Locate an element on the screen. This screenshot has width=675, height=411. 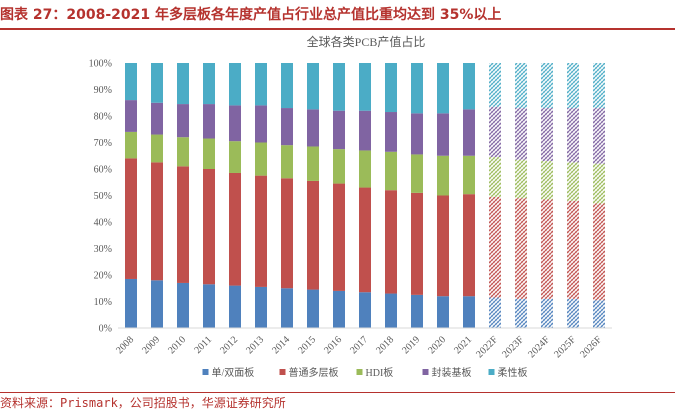
bar-stack-2008 is located at coordinates (131, 195).